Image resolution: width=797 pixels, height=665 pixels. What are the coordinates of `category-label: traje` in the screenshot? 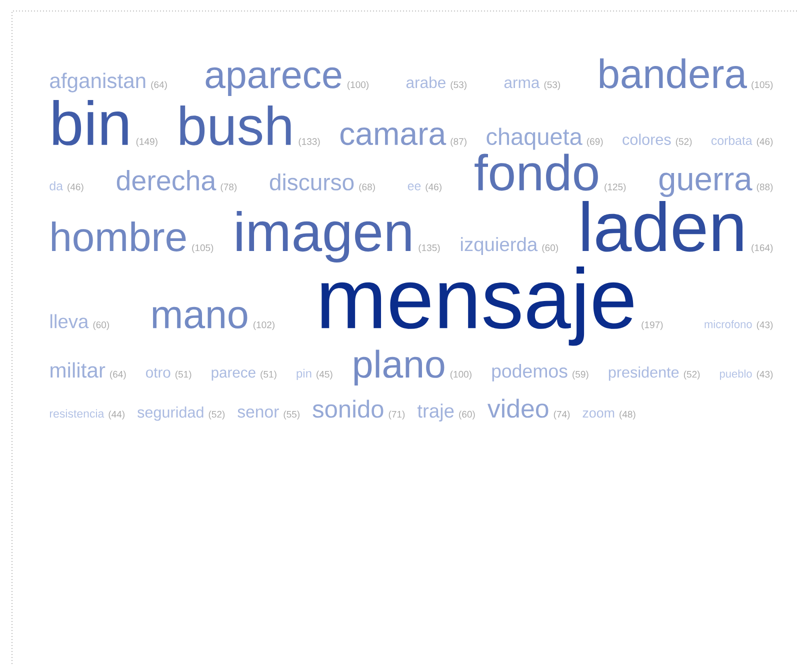 It's located at (435, 413).